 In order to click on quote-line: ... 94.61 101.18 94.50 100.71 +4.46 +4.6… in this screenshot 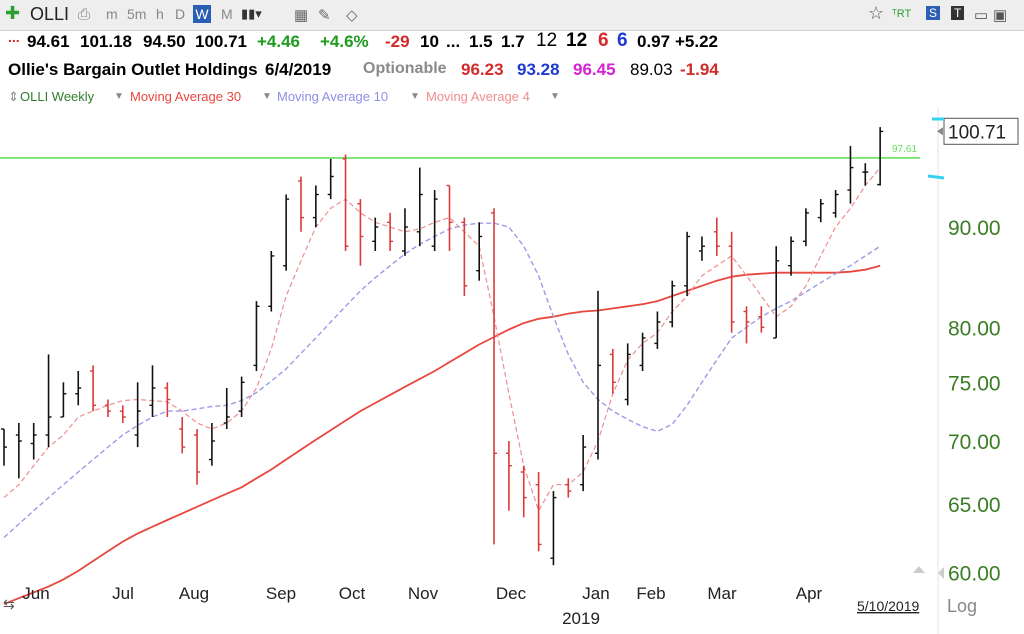, I will do `click(512, 42)`.